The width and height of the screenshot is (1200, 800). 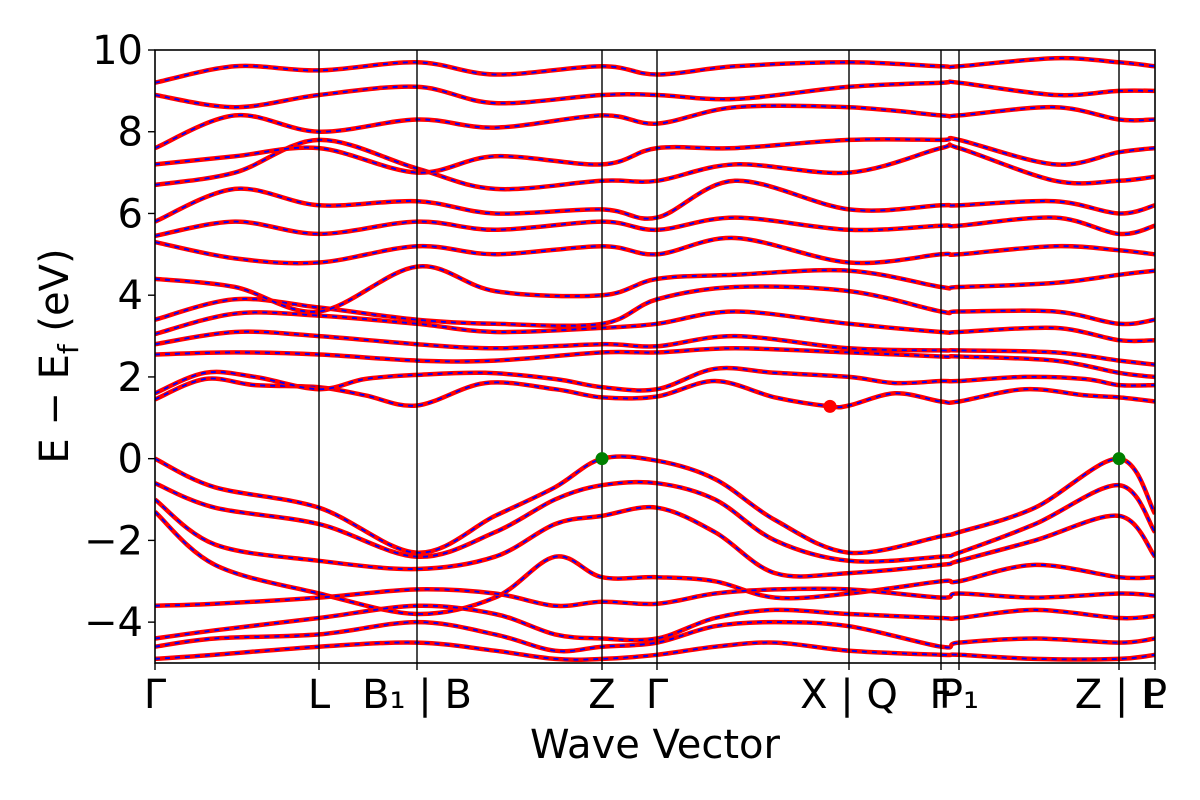 What do you see at coordinates (68, 348) in the screenshot?
I see `y-axis-title-sub: f` at bounding box center [68, 348].